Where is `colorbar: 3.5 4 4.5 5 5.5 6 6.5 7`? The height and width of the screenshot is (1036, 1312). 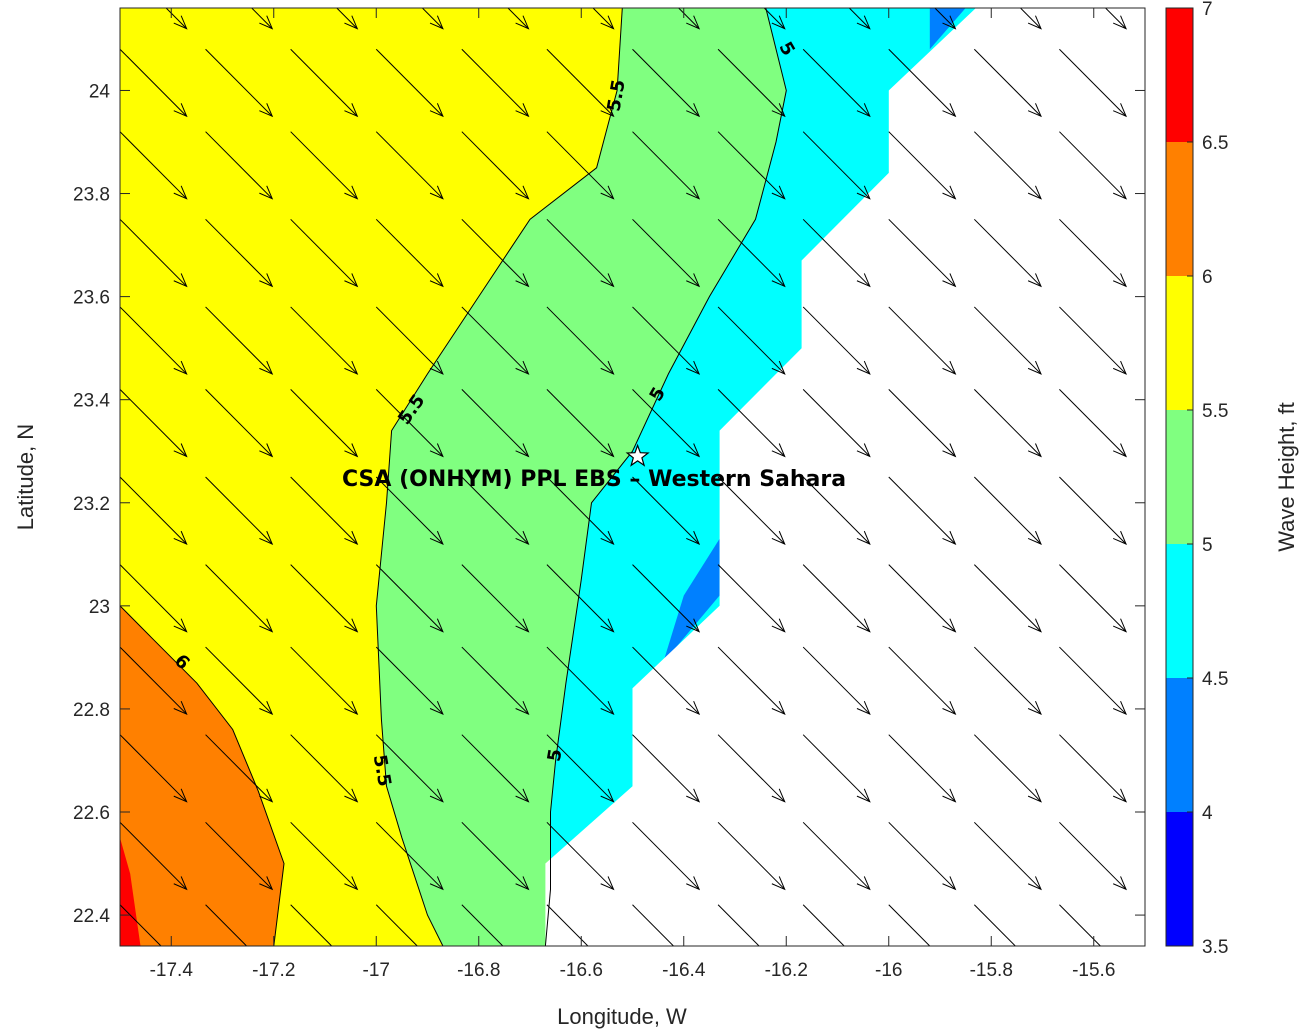
colorbar: 3.5 4 4.5 5 5.5 6 6.5 7 is located at coordinates (1196, 479).